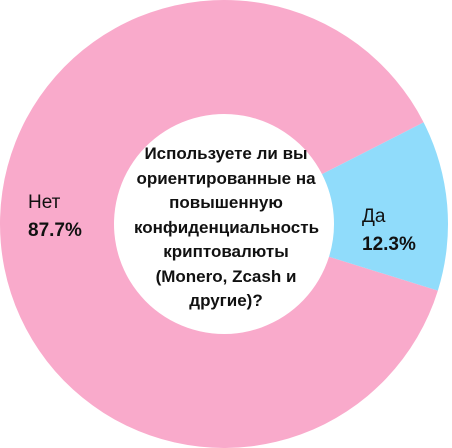 The image size is (452, 448). I want to click on slice, so click(385, 206).